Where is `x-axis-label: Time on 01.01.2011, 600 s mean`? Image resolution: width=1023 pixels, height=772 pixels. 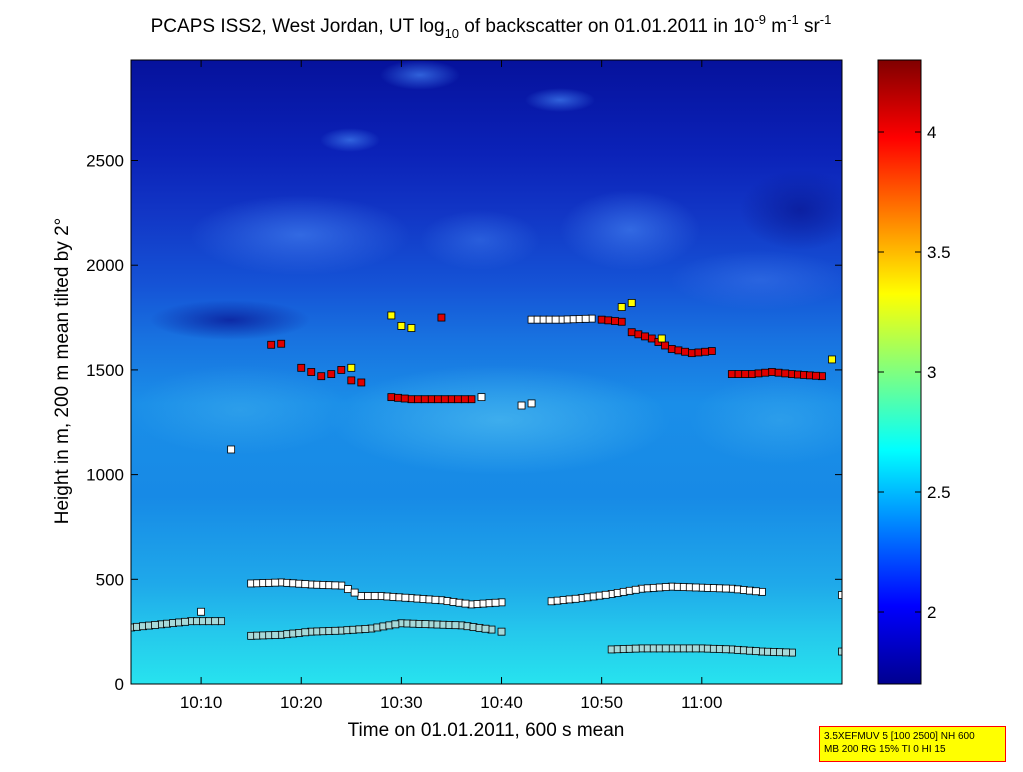 x-axis-label: Time on 01.01.2011, 600 s mean is located at coordinates (486, 730).